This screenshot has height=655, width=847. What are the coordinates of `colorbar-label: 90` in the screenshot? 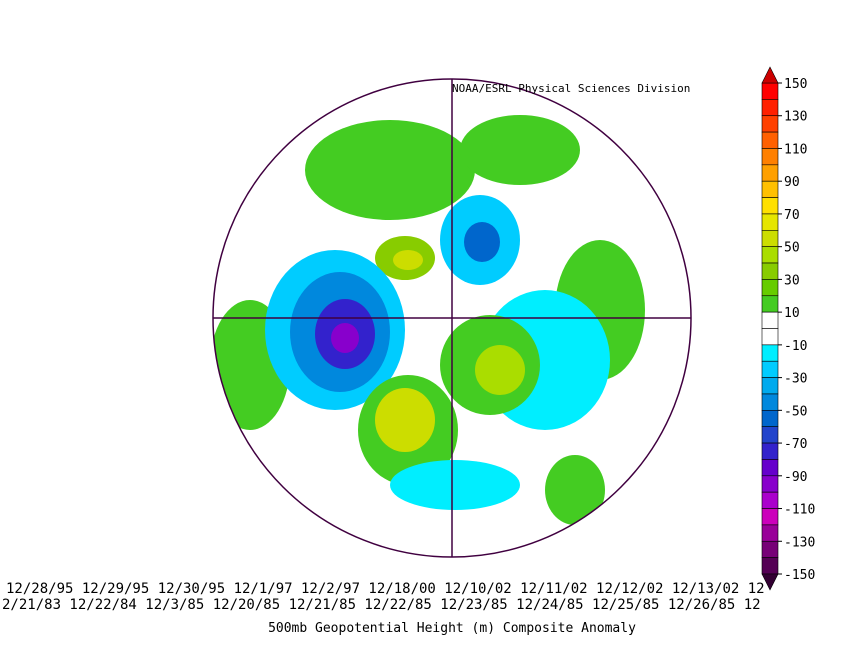 It's located at (792, 182).